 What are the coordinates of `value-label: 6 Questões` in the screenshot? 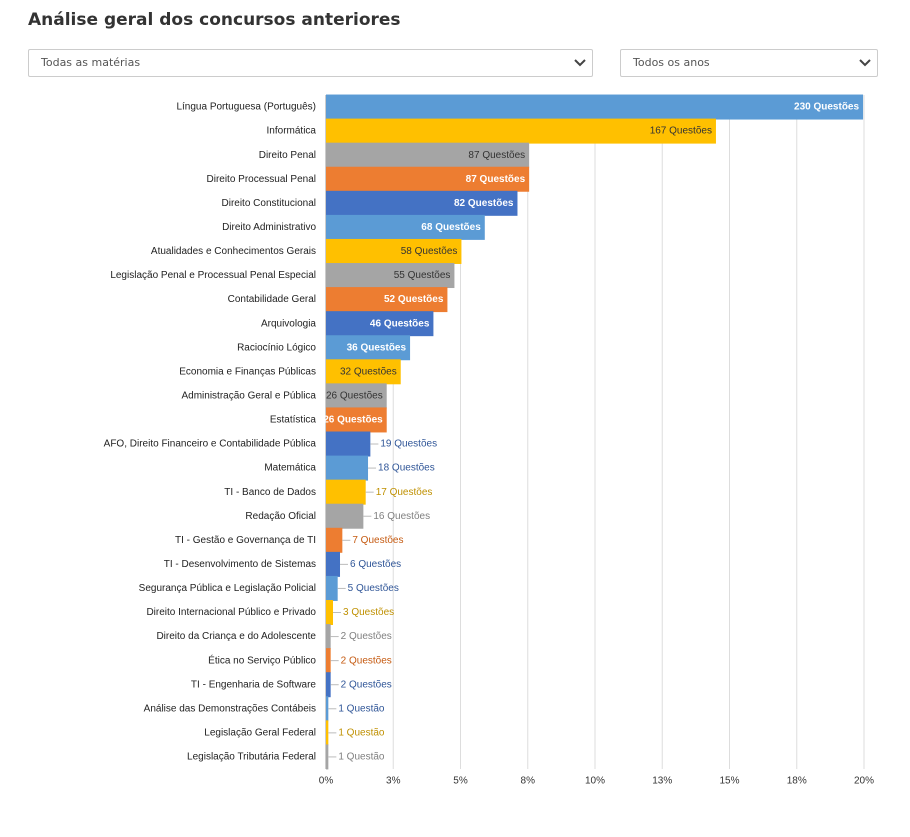 It's located at (375, 564).